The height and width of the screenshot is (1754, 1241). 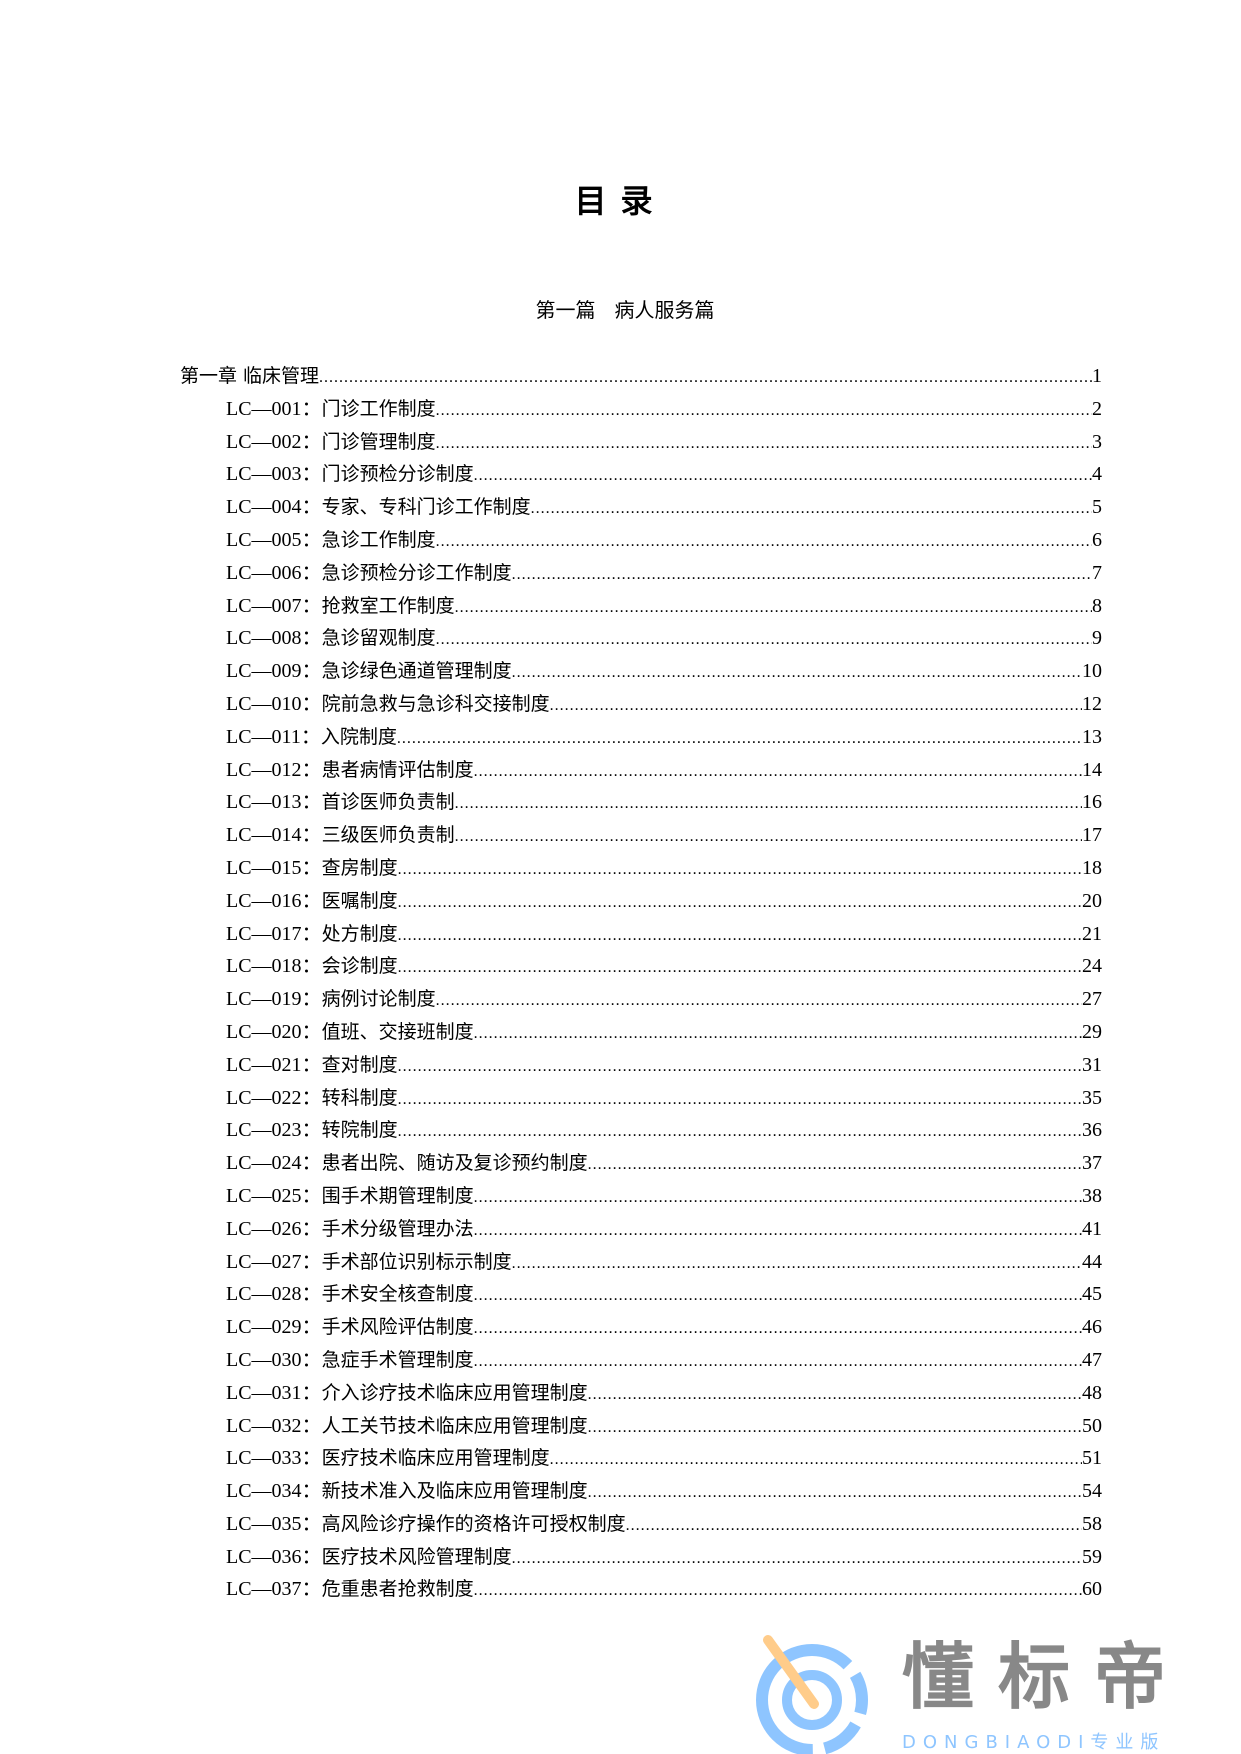 What do you see at coordinates (641, 507) in the screenshot?
I see `toc-entry: LC—004：专家、专科门诊工作制度 5` at bounding box center [641, 507].